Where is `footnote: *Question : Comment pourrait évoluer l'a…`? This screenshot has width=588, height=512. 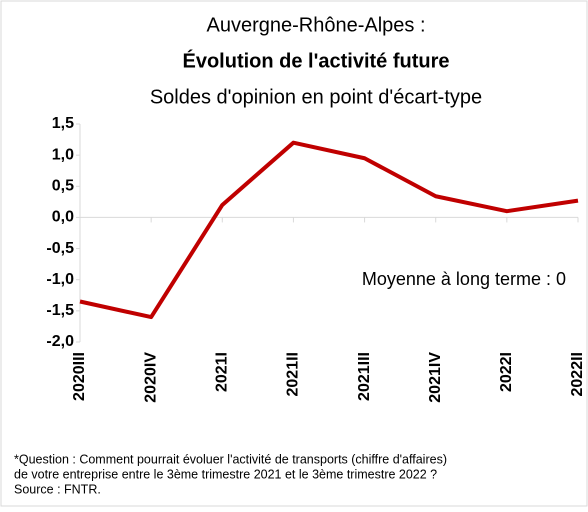 footnote: *Question : Comment pourrait évoluer l'a… is located at coordinates (230, 459).